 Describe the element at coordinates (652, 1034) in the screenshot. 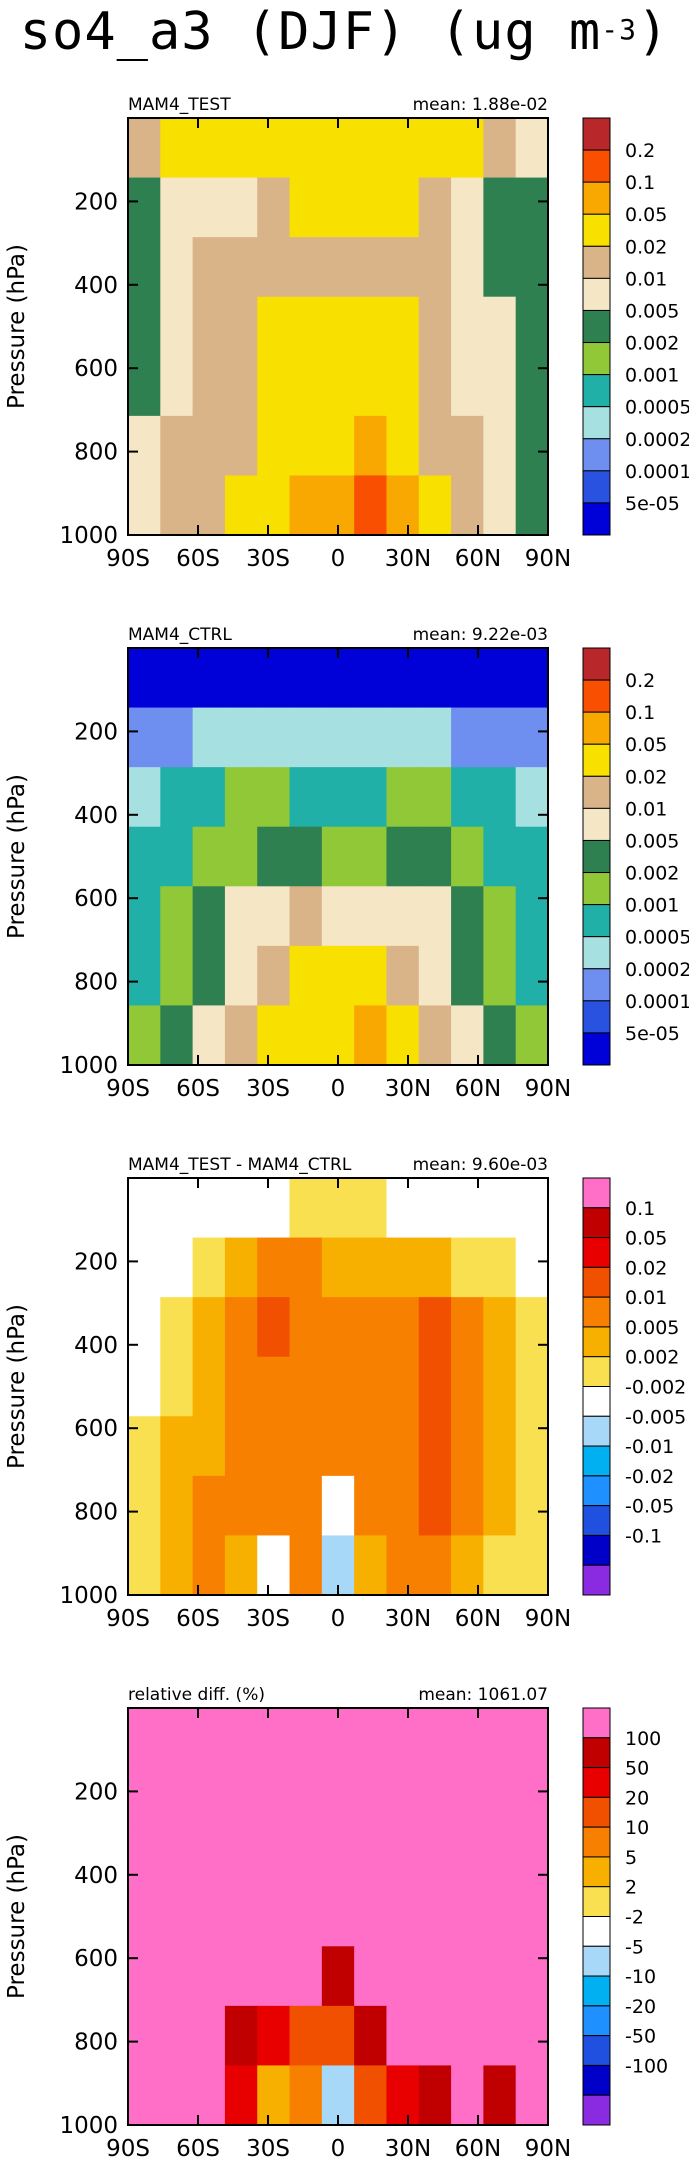

I see `colorbar-label: 5e-05` at that location.